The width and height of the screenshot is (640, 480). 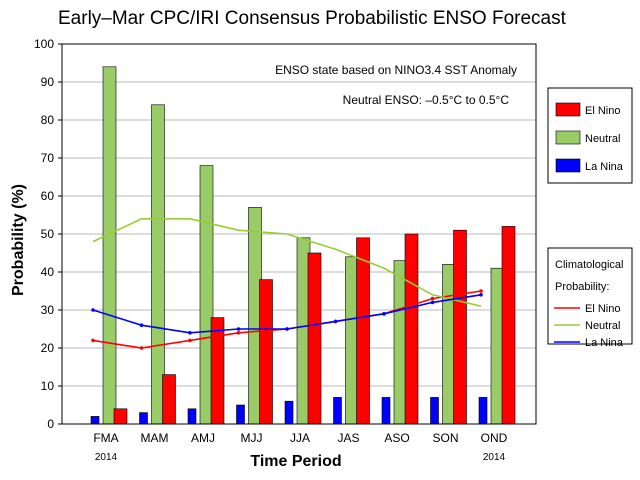 I want to click on climatology-point-la-nina-MAM, so click(x=141, y=325).